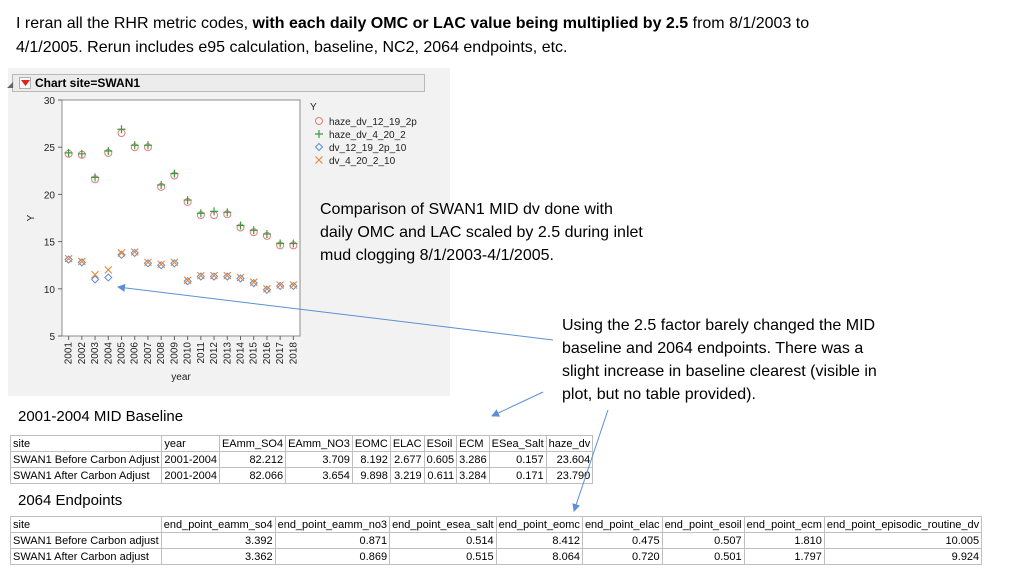 The width and height of the screenshot is (1024, 576). I want to click on table-cell: 2.677, so click(407, 459).